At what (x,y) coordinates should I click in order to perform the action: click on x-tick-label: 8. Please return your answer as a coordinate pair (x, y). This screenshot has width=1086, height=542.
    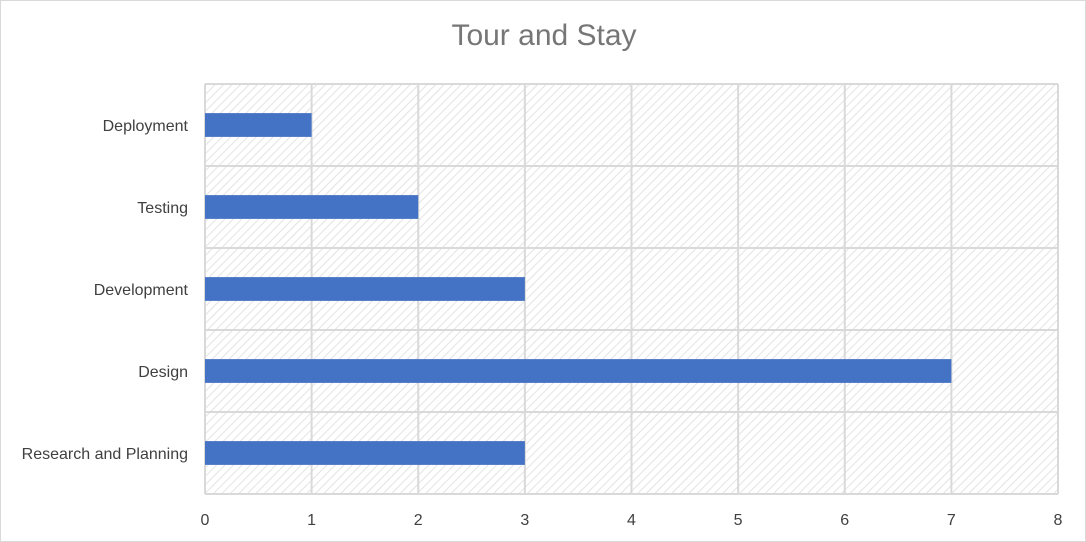
    Looking at the image, I should click on (1058, 520).